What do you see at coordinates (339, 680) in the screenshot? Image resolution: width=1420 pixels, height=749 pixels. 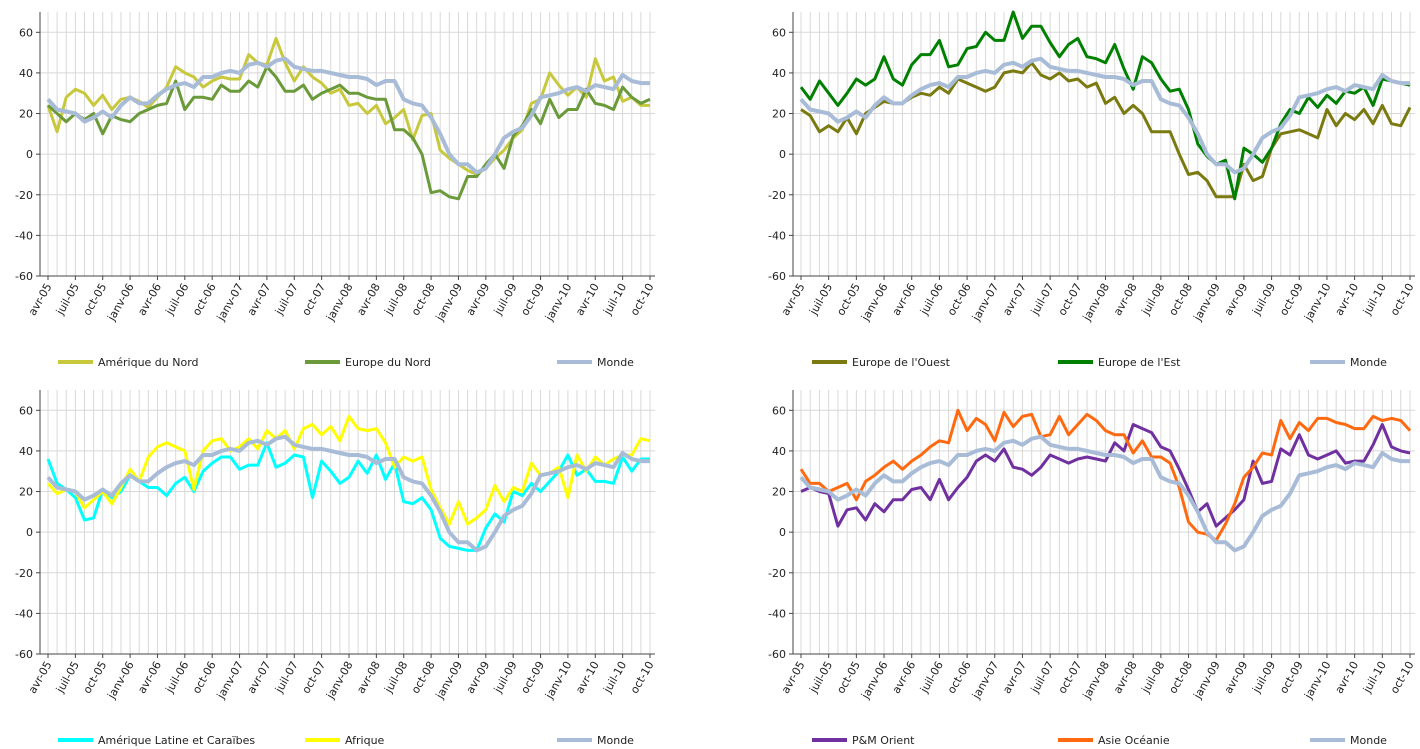 I see `x-tick-label: janv-08` at bounding box center [339, 680].